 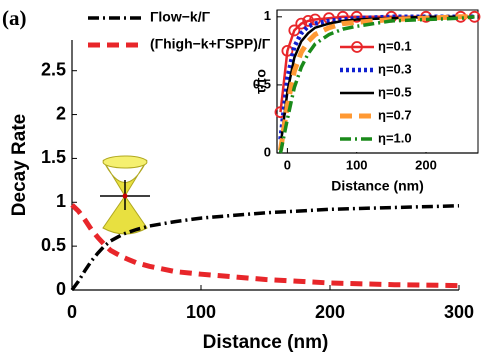 I want to click on data-line, so click(x=376, y=77).